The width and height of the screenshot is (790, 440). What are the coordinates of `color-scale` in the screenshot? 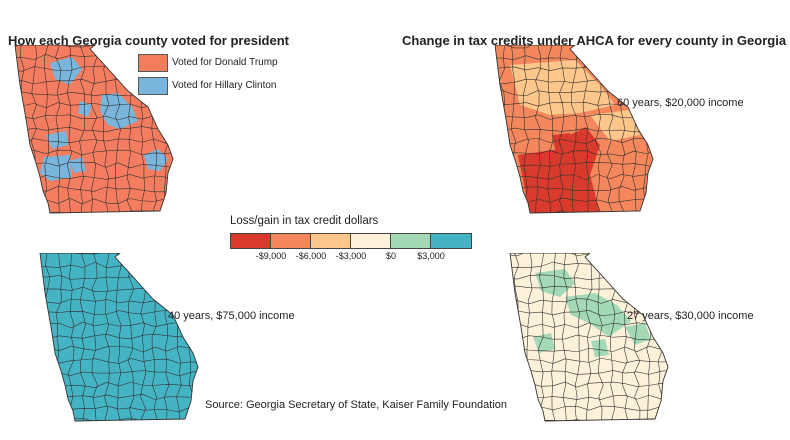 It's located at (351, 241).